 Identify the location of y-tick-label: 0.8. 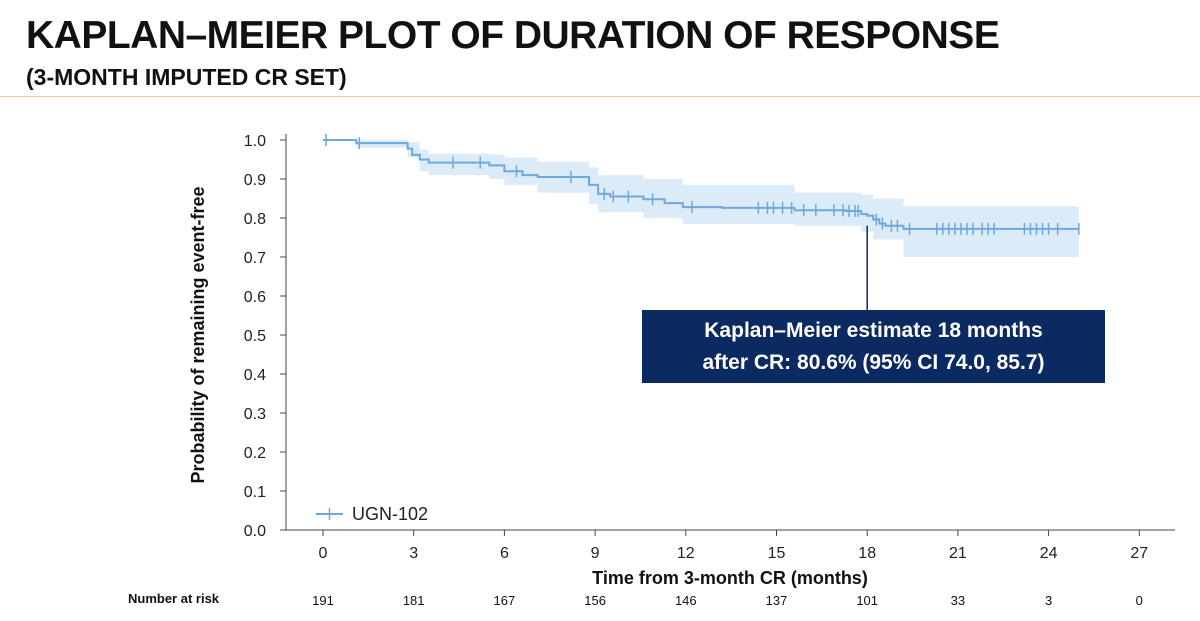
(255, 219).